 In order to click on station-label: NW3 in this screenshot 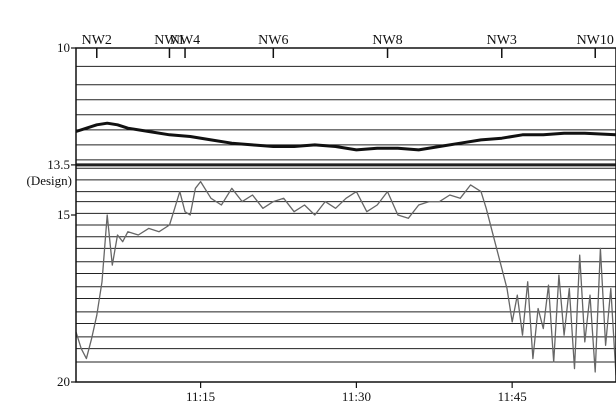, I will do `click(502, 40)`.